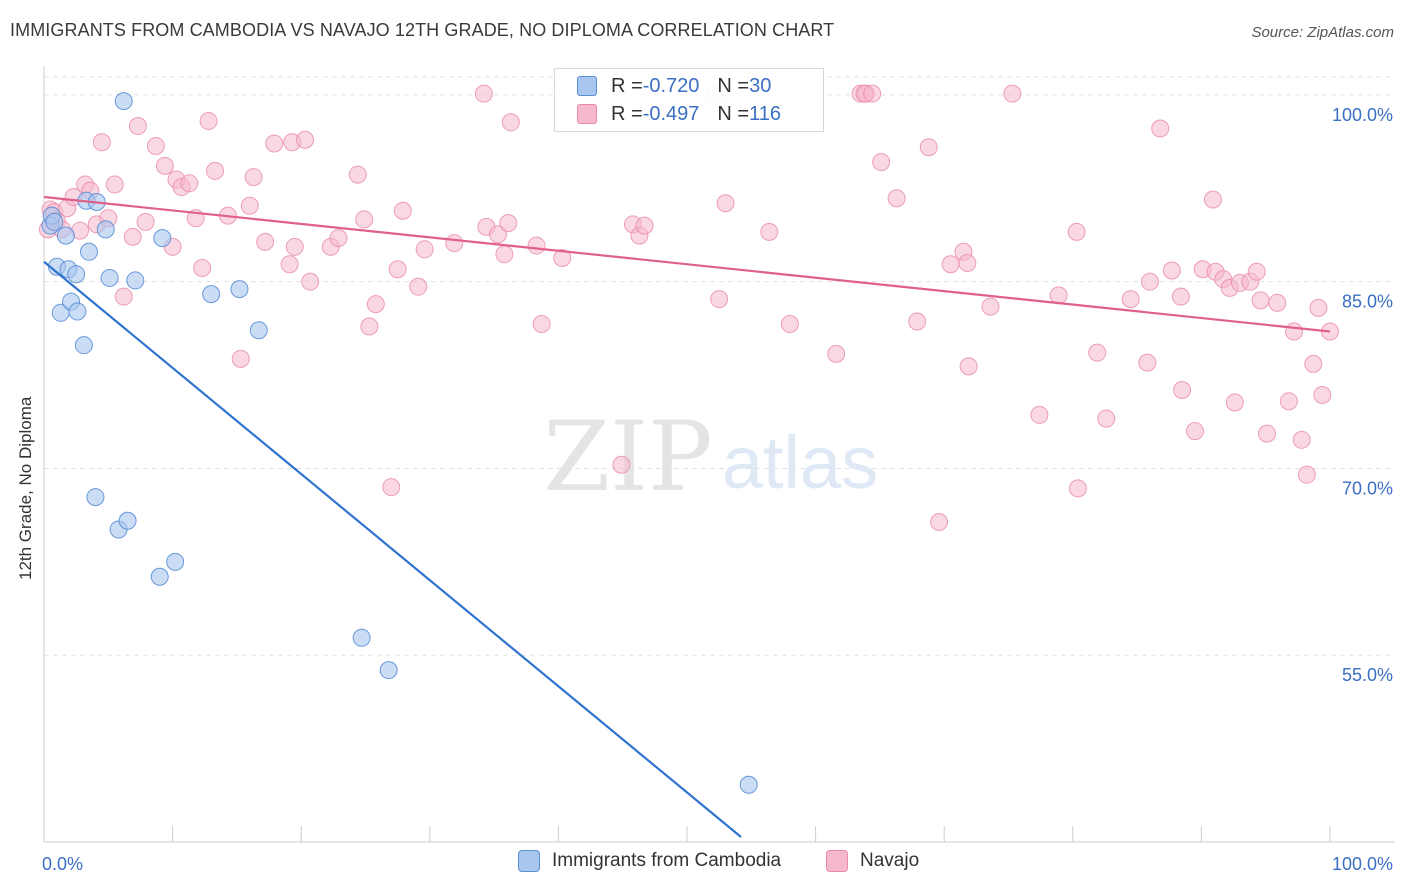 This screenshot has width=1406, height=892. What do you see at coordinates (687, 264) in the screenshot?
I see `navajo-trend-line` at bounding box center [687, 264].